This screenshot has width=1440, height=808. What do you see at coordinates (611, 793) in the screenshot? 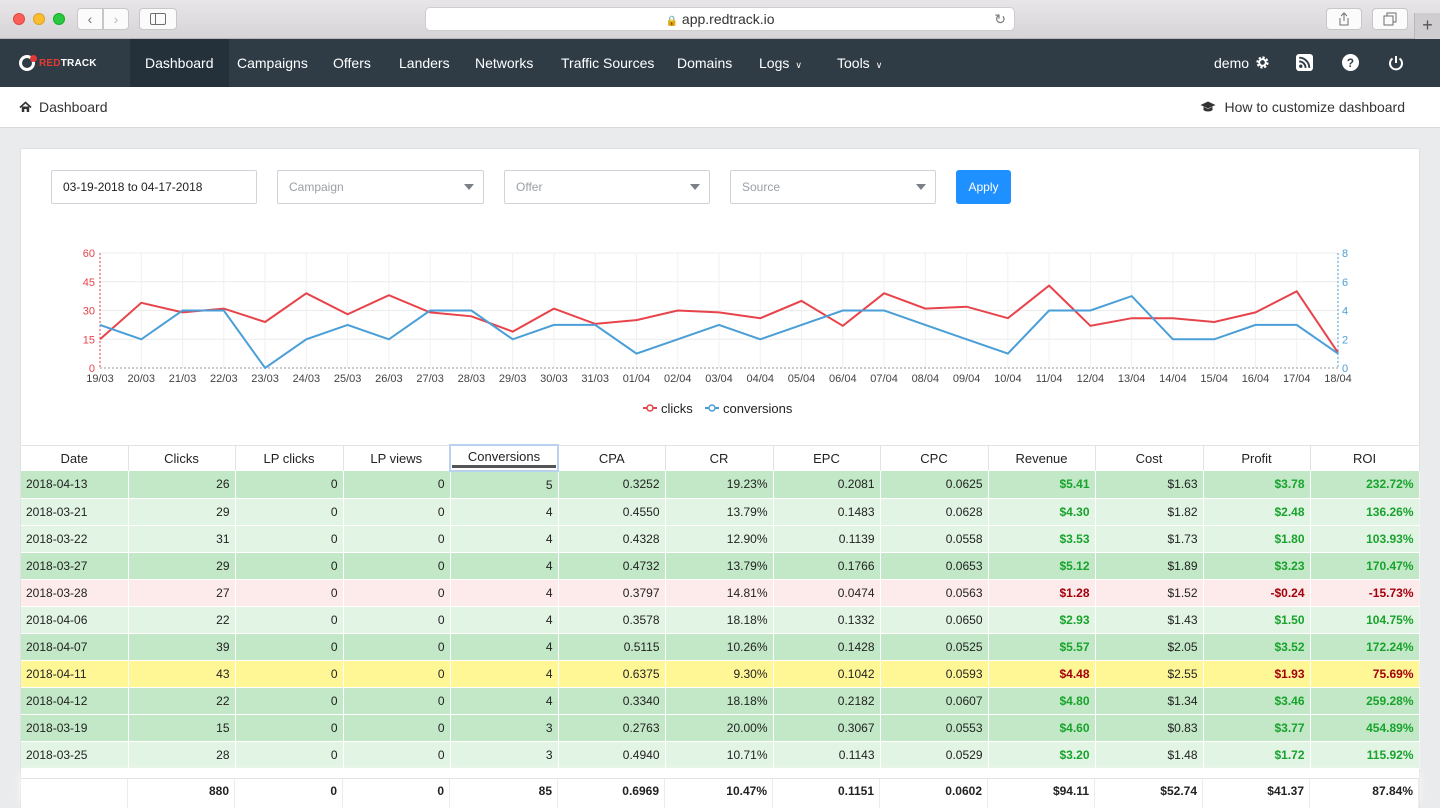
I see `total-cpa: 0.6969` at bounding box center [611, 793].